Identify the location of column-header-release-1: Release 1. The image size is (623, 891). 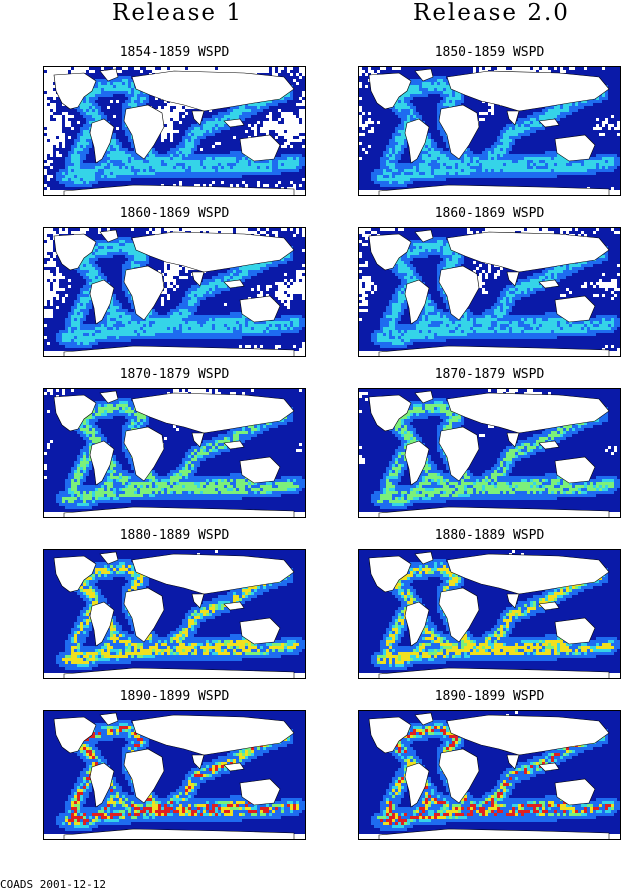
(177, 13).